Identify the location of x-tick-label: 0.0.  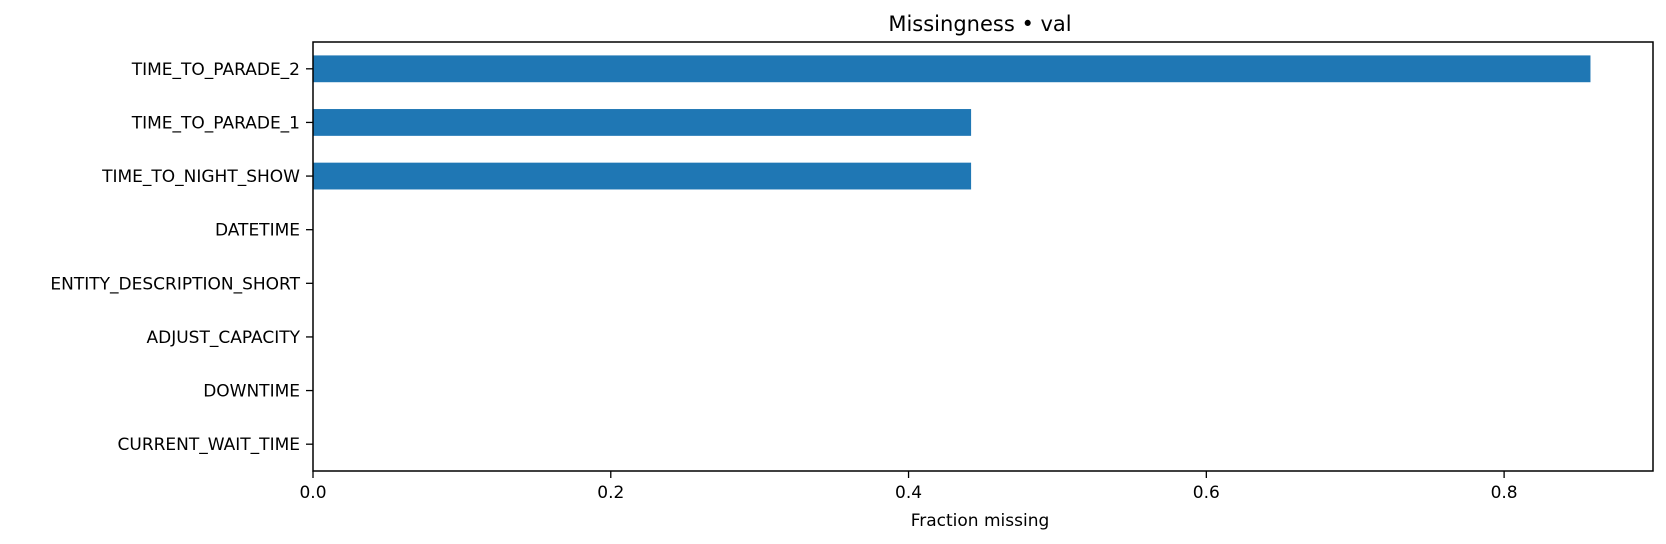
(312, 493).